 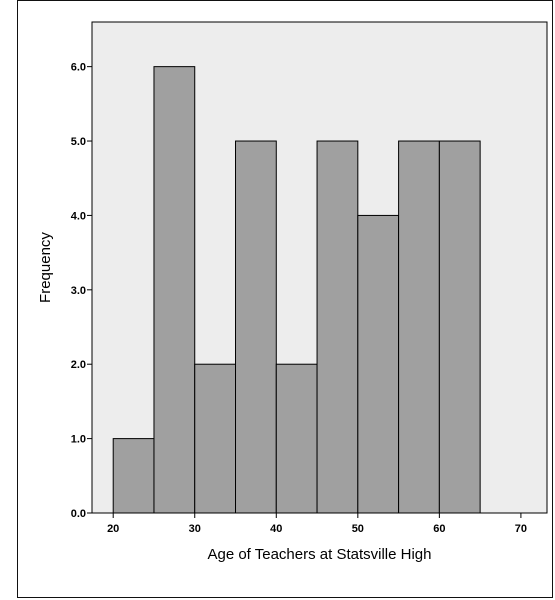 I want to click on y-tick-label: 3.0, so click(x=78, y=291).